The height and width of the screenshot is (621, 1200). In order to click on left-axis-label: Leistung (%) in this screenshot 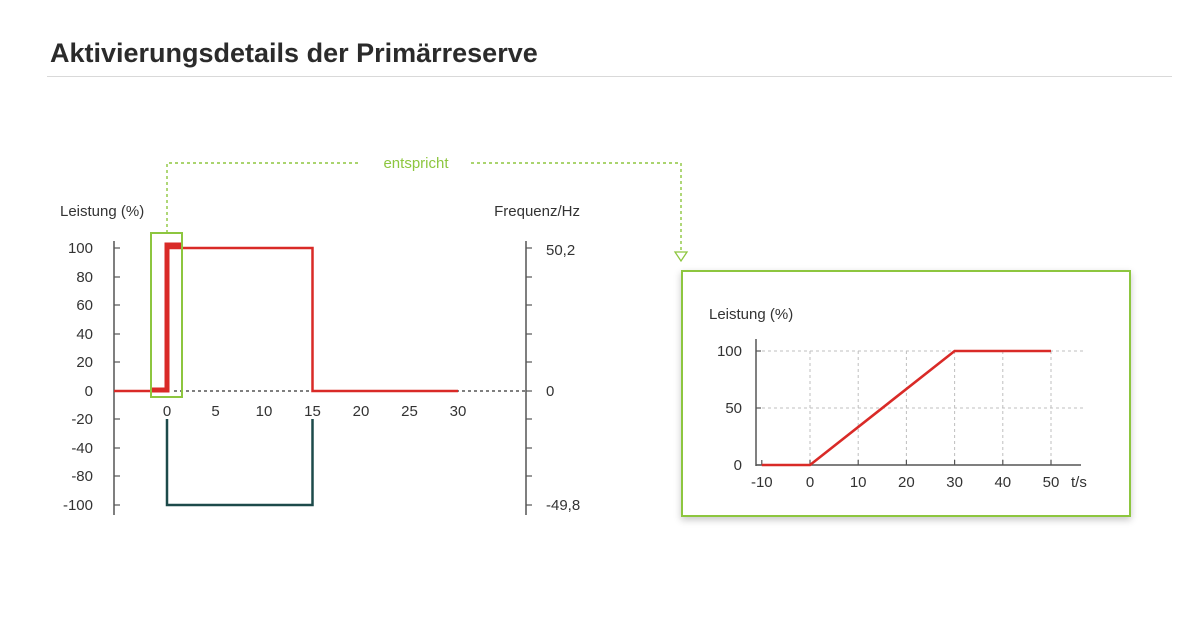, I will do `click(102, 211)`.